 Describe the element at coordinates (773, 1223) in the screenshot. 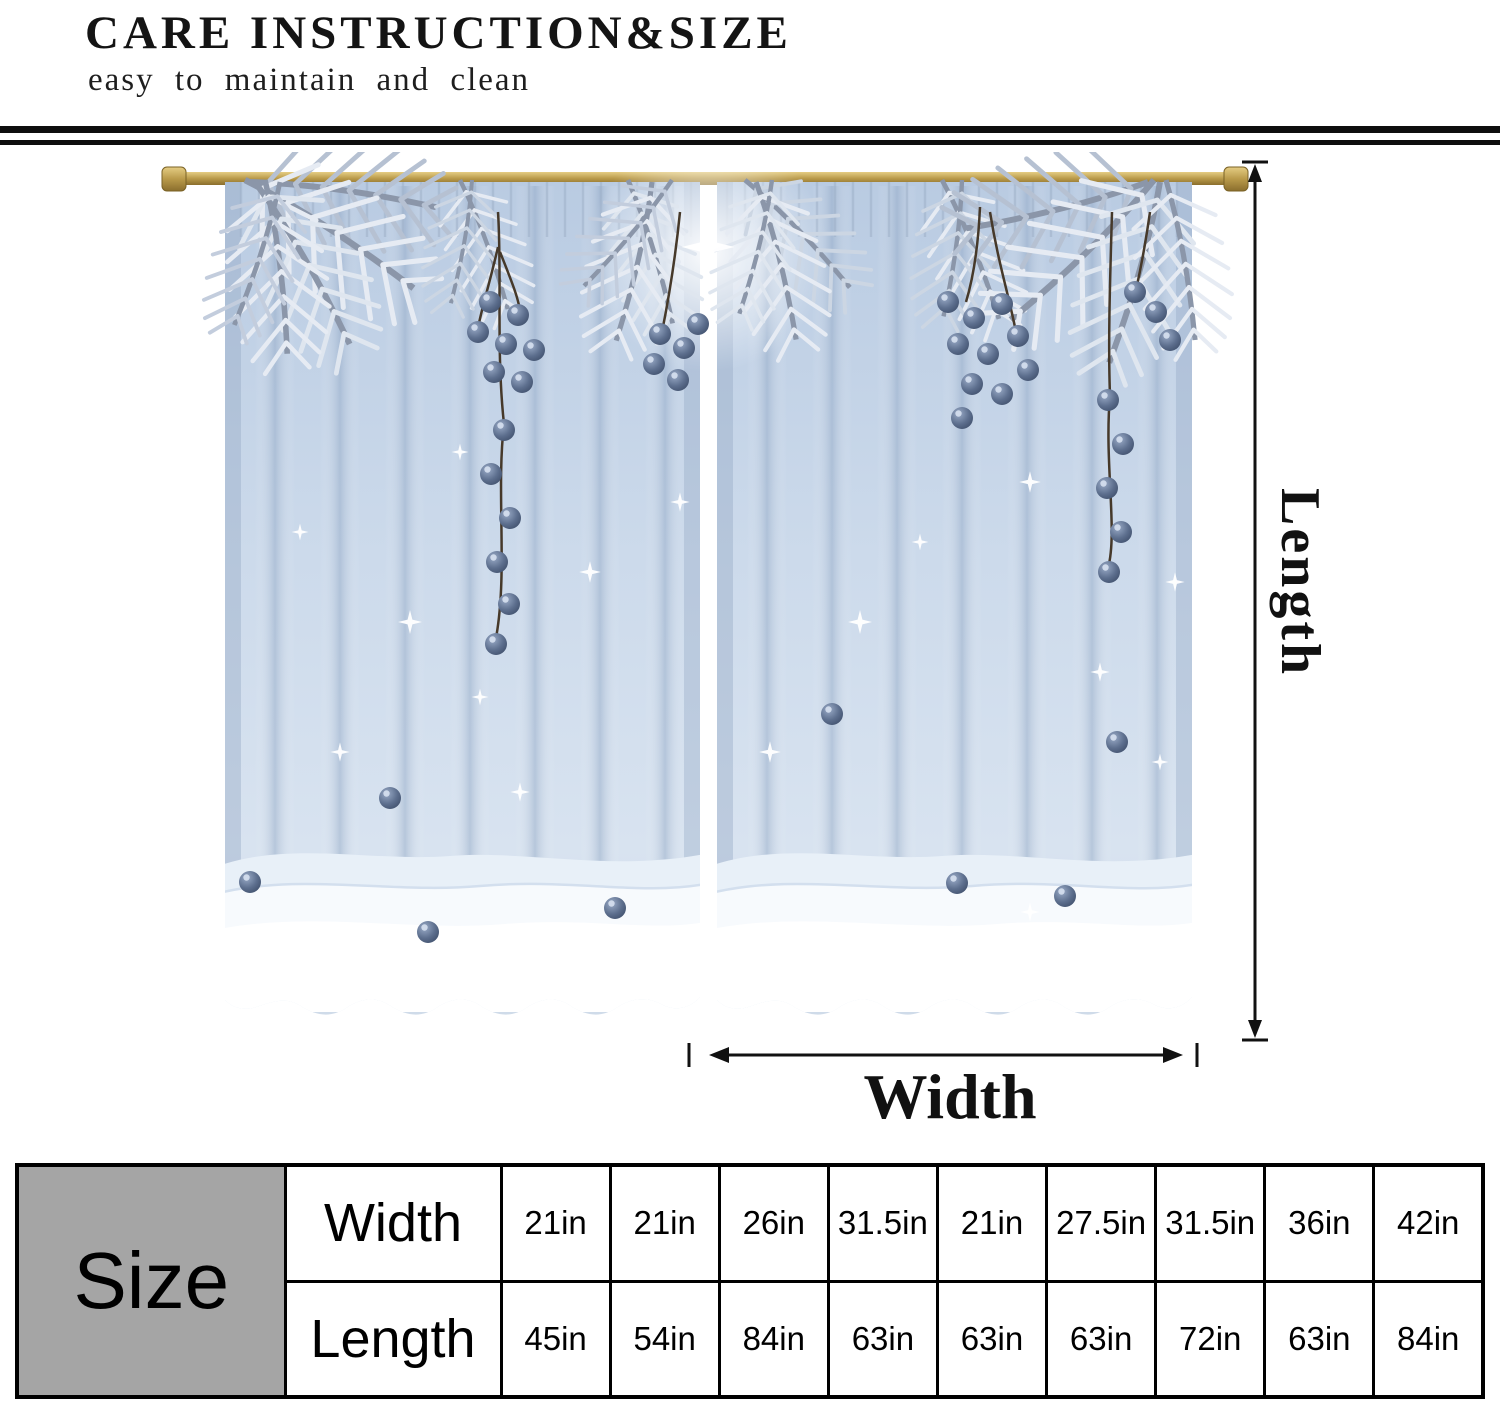

I see `width-value-cell: 26in` at that location.